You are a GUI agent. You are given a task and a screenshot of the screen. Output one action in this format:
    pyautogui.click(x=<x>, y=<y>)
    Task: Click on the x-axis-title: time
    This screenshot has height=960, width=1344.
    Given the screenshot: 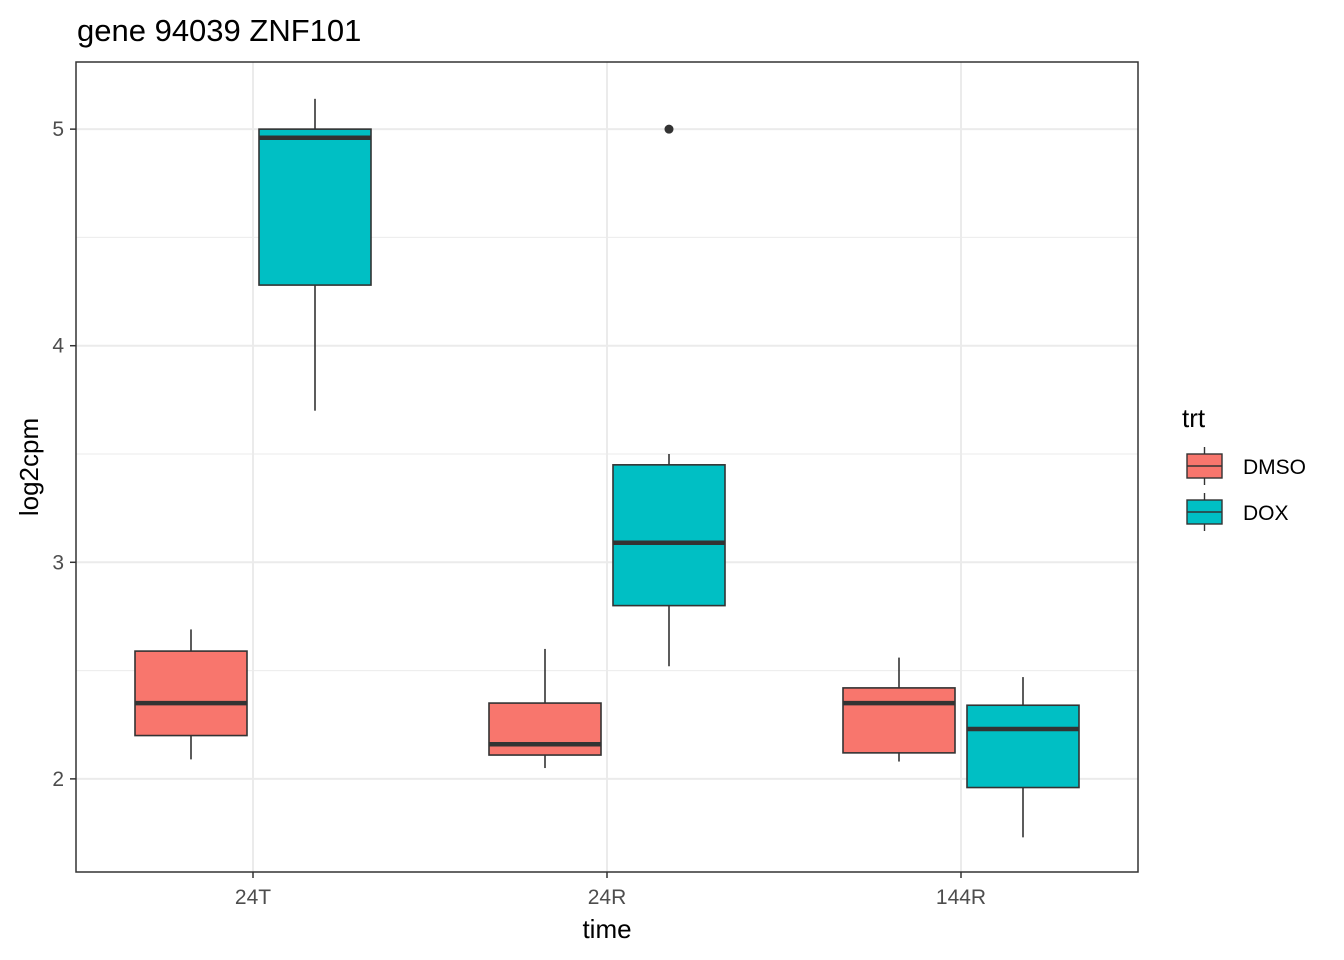 What is the action you would take?
    pyautogui.click(x=606, y=929)
    